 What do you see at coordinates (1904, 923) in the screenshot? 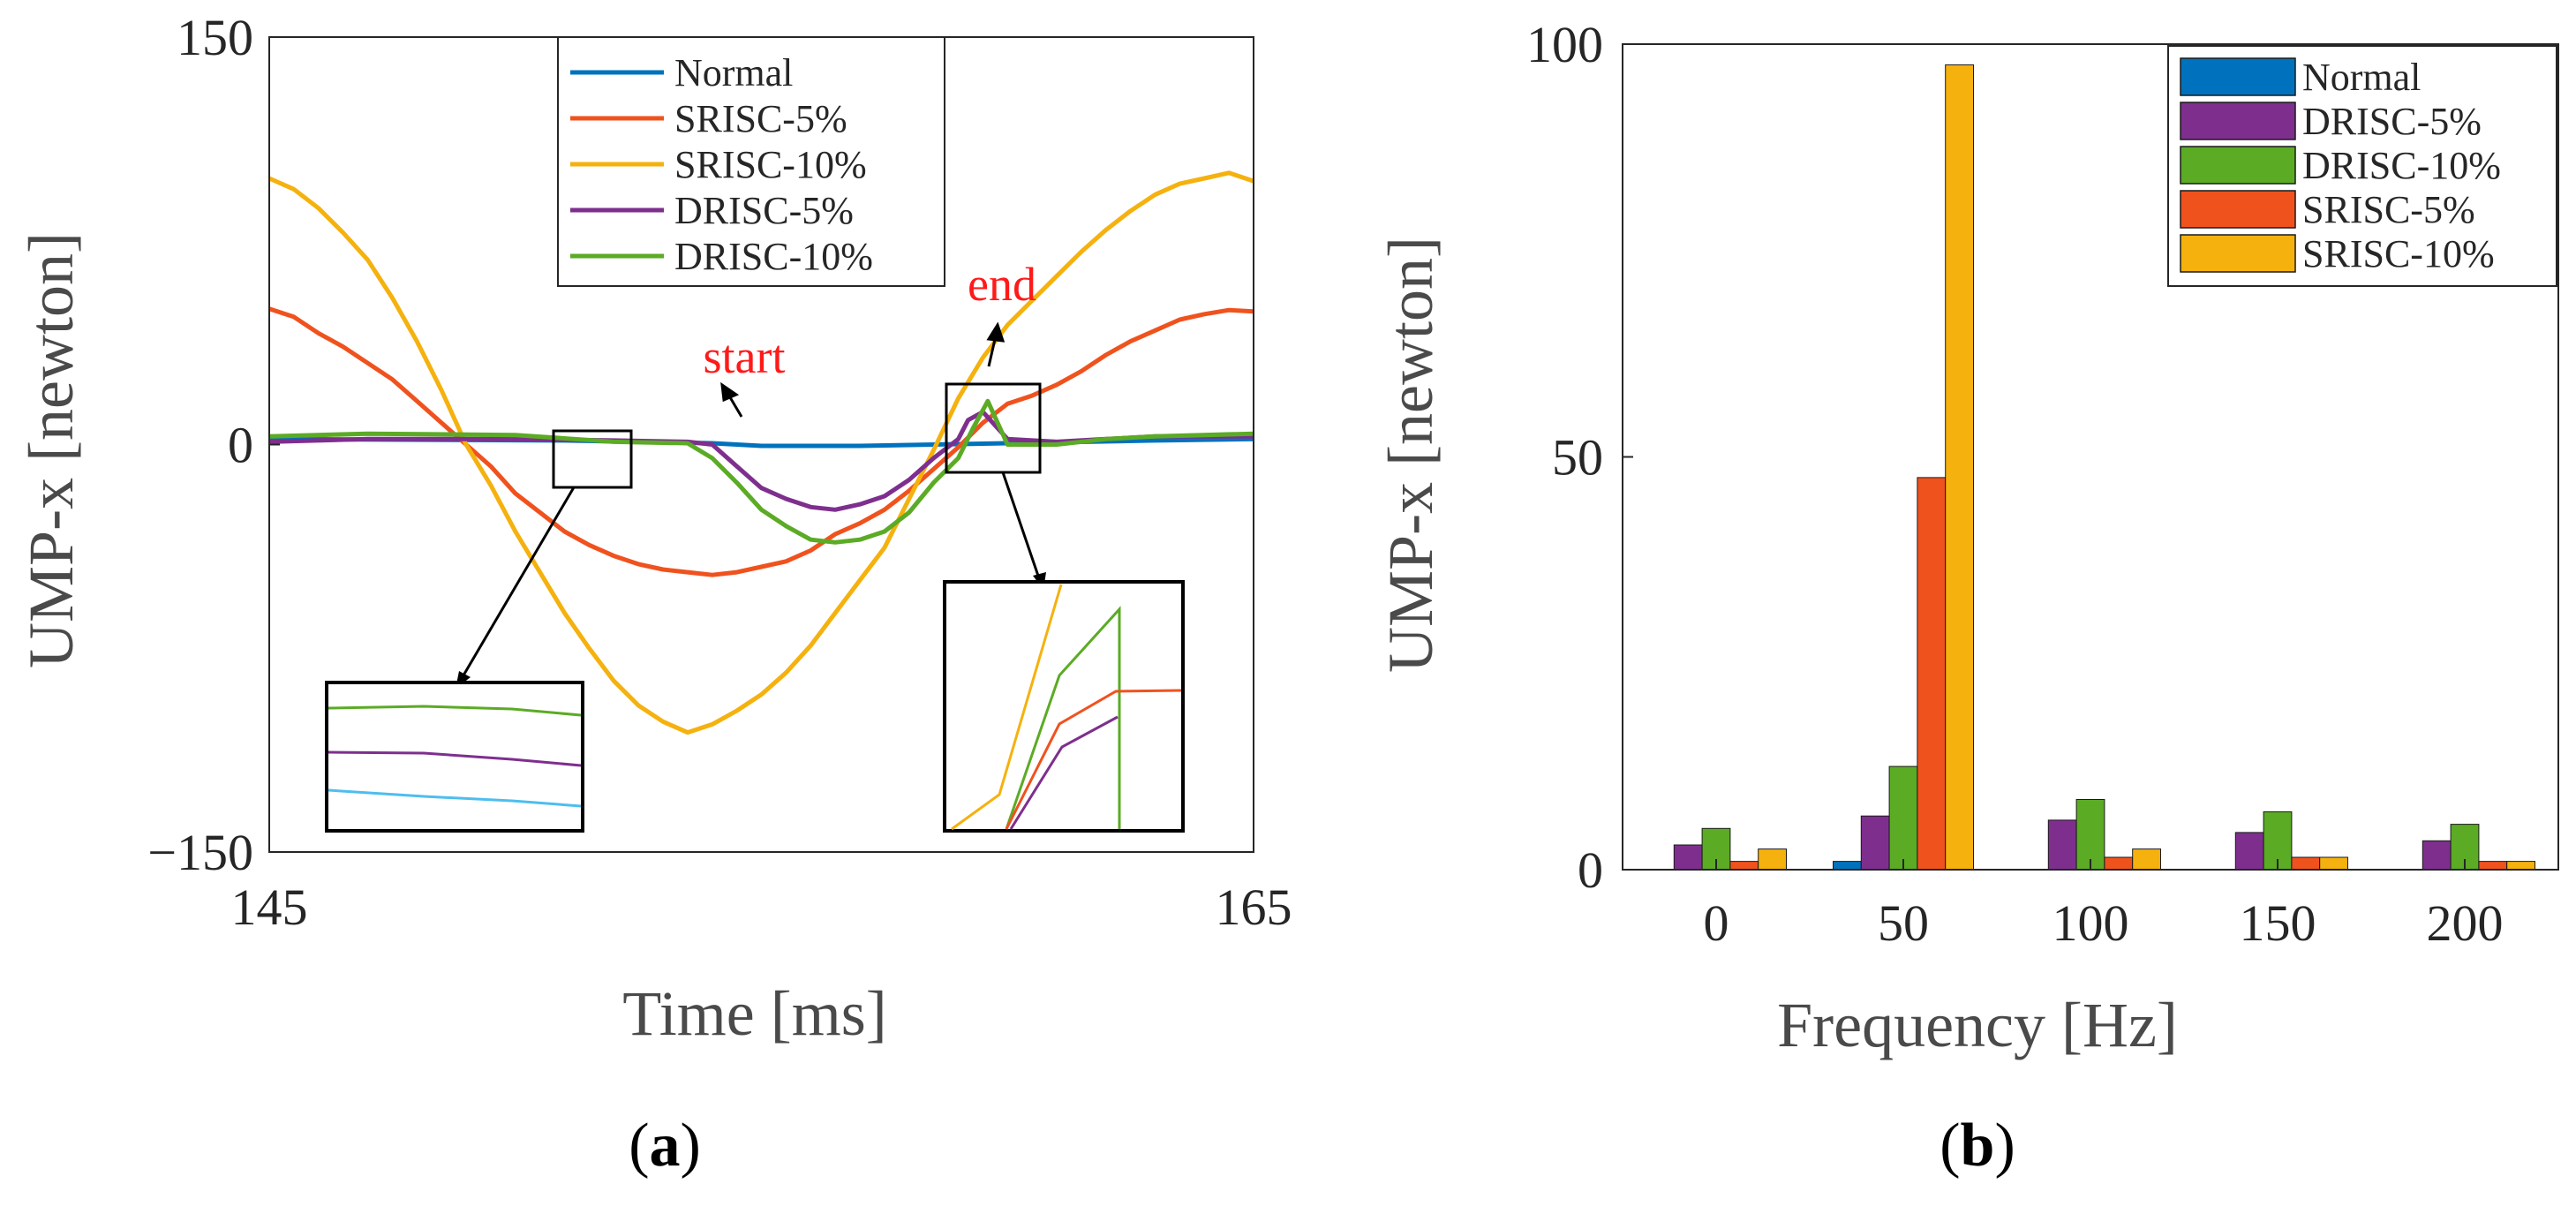
I see `x-tick-label: 50` at bounding box center [1904, 923].